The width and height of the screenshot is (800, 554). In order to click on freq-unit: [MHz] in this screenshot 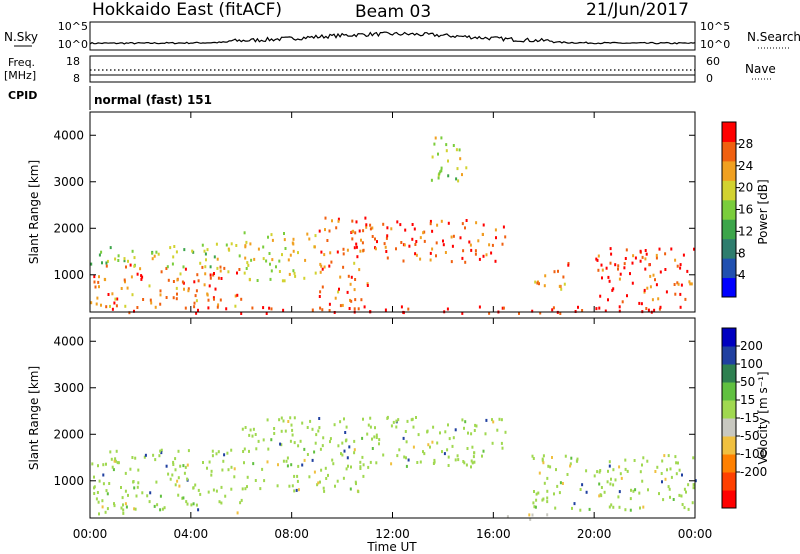, I will do `click(20, 75)`.